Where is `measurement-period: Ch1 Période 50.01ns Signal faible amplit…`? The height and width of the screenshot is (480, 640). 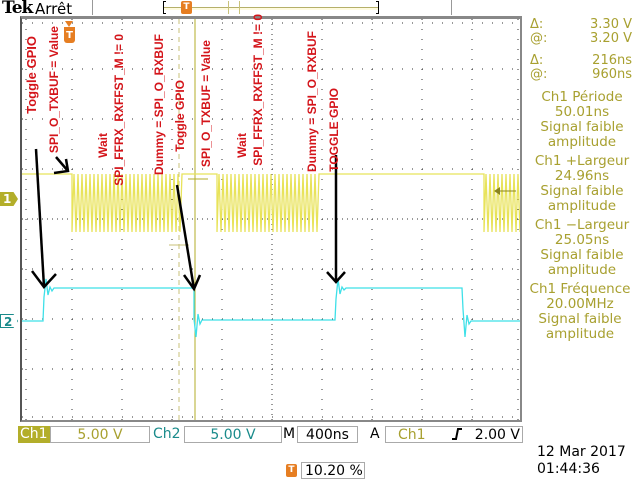
measurement-period: Ch1 Période 50.01ns Signal faible amplit… is located at coordinates (582, 120).